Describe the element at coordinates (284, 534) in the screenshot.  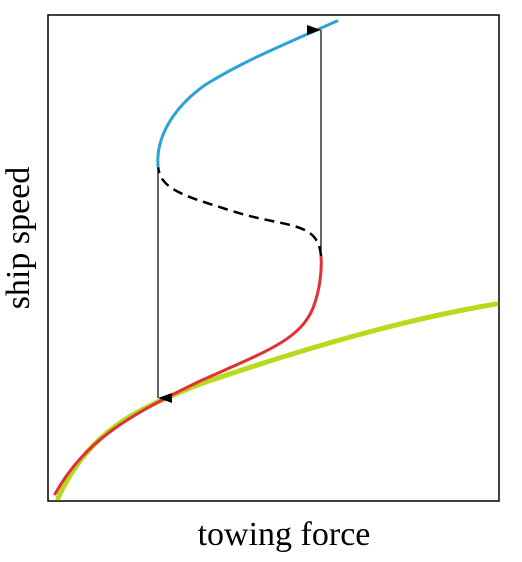
I see `x-axis-label: towing force` at that location.